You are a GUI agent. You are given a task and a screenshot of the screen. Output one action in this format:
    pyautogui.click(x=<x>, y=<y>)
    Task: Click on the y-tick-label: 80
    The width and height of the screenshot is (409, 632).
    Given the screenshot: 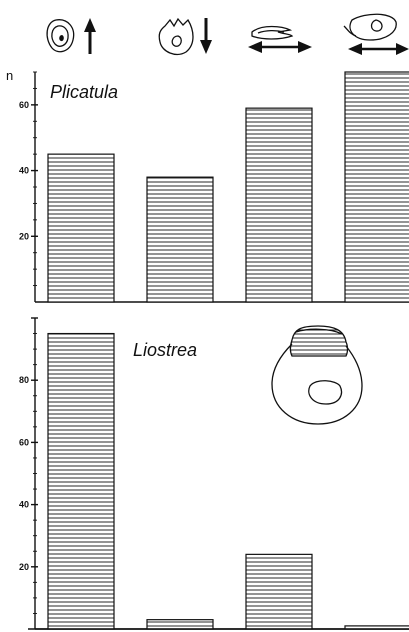 What is the action you would take?
    pyautogui.click(x=24, y=380)
    